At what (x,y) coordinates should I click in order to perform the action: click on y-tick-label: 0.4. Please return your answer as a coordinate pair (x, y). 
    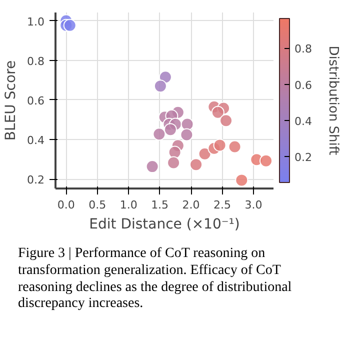
    Looking at the image, I should click on (36, 140).